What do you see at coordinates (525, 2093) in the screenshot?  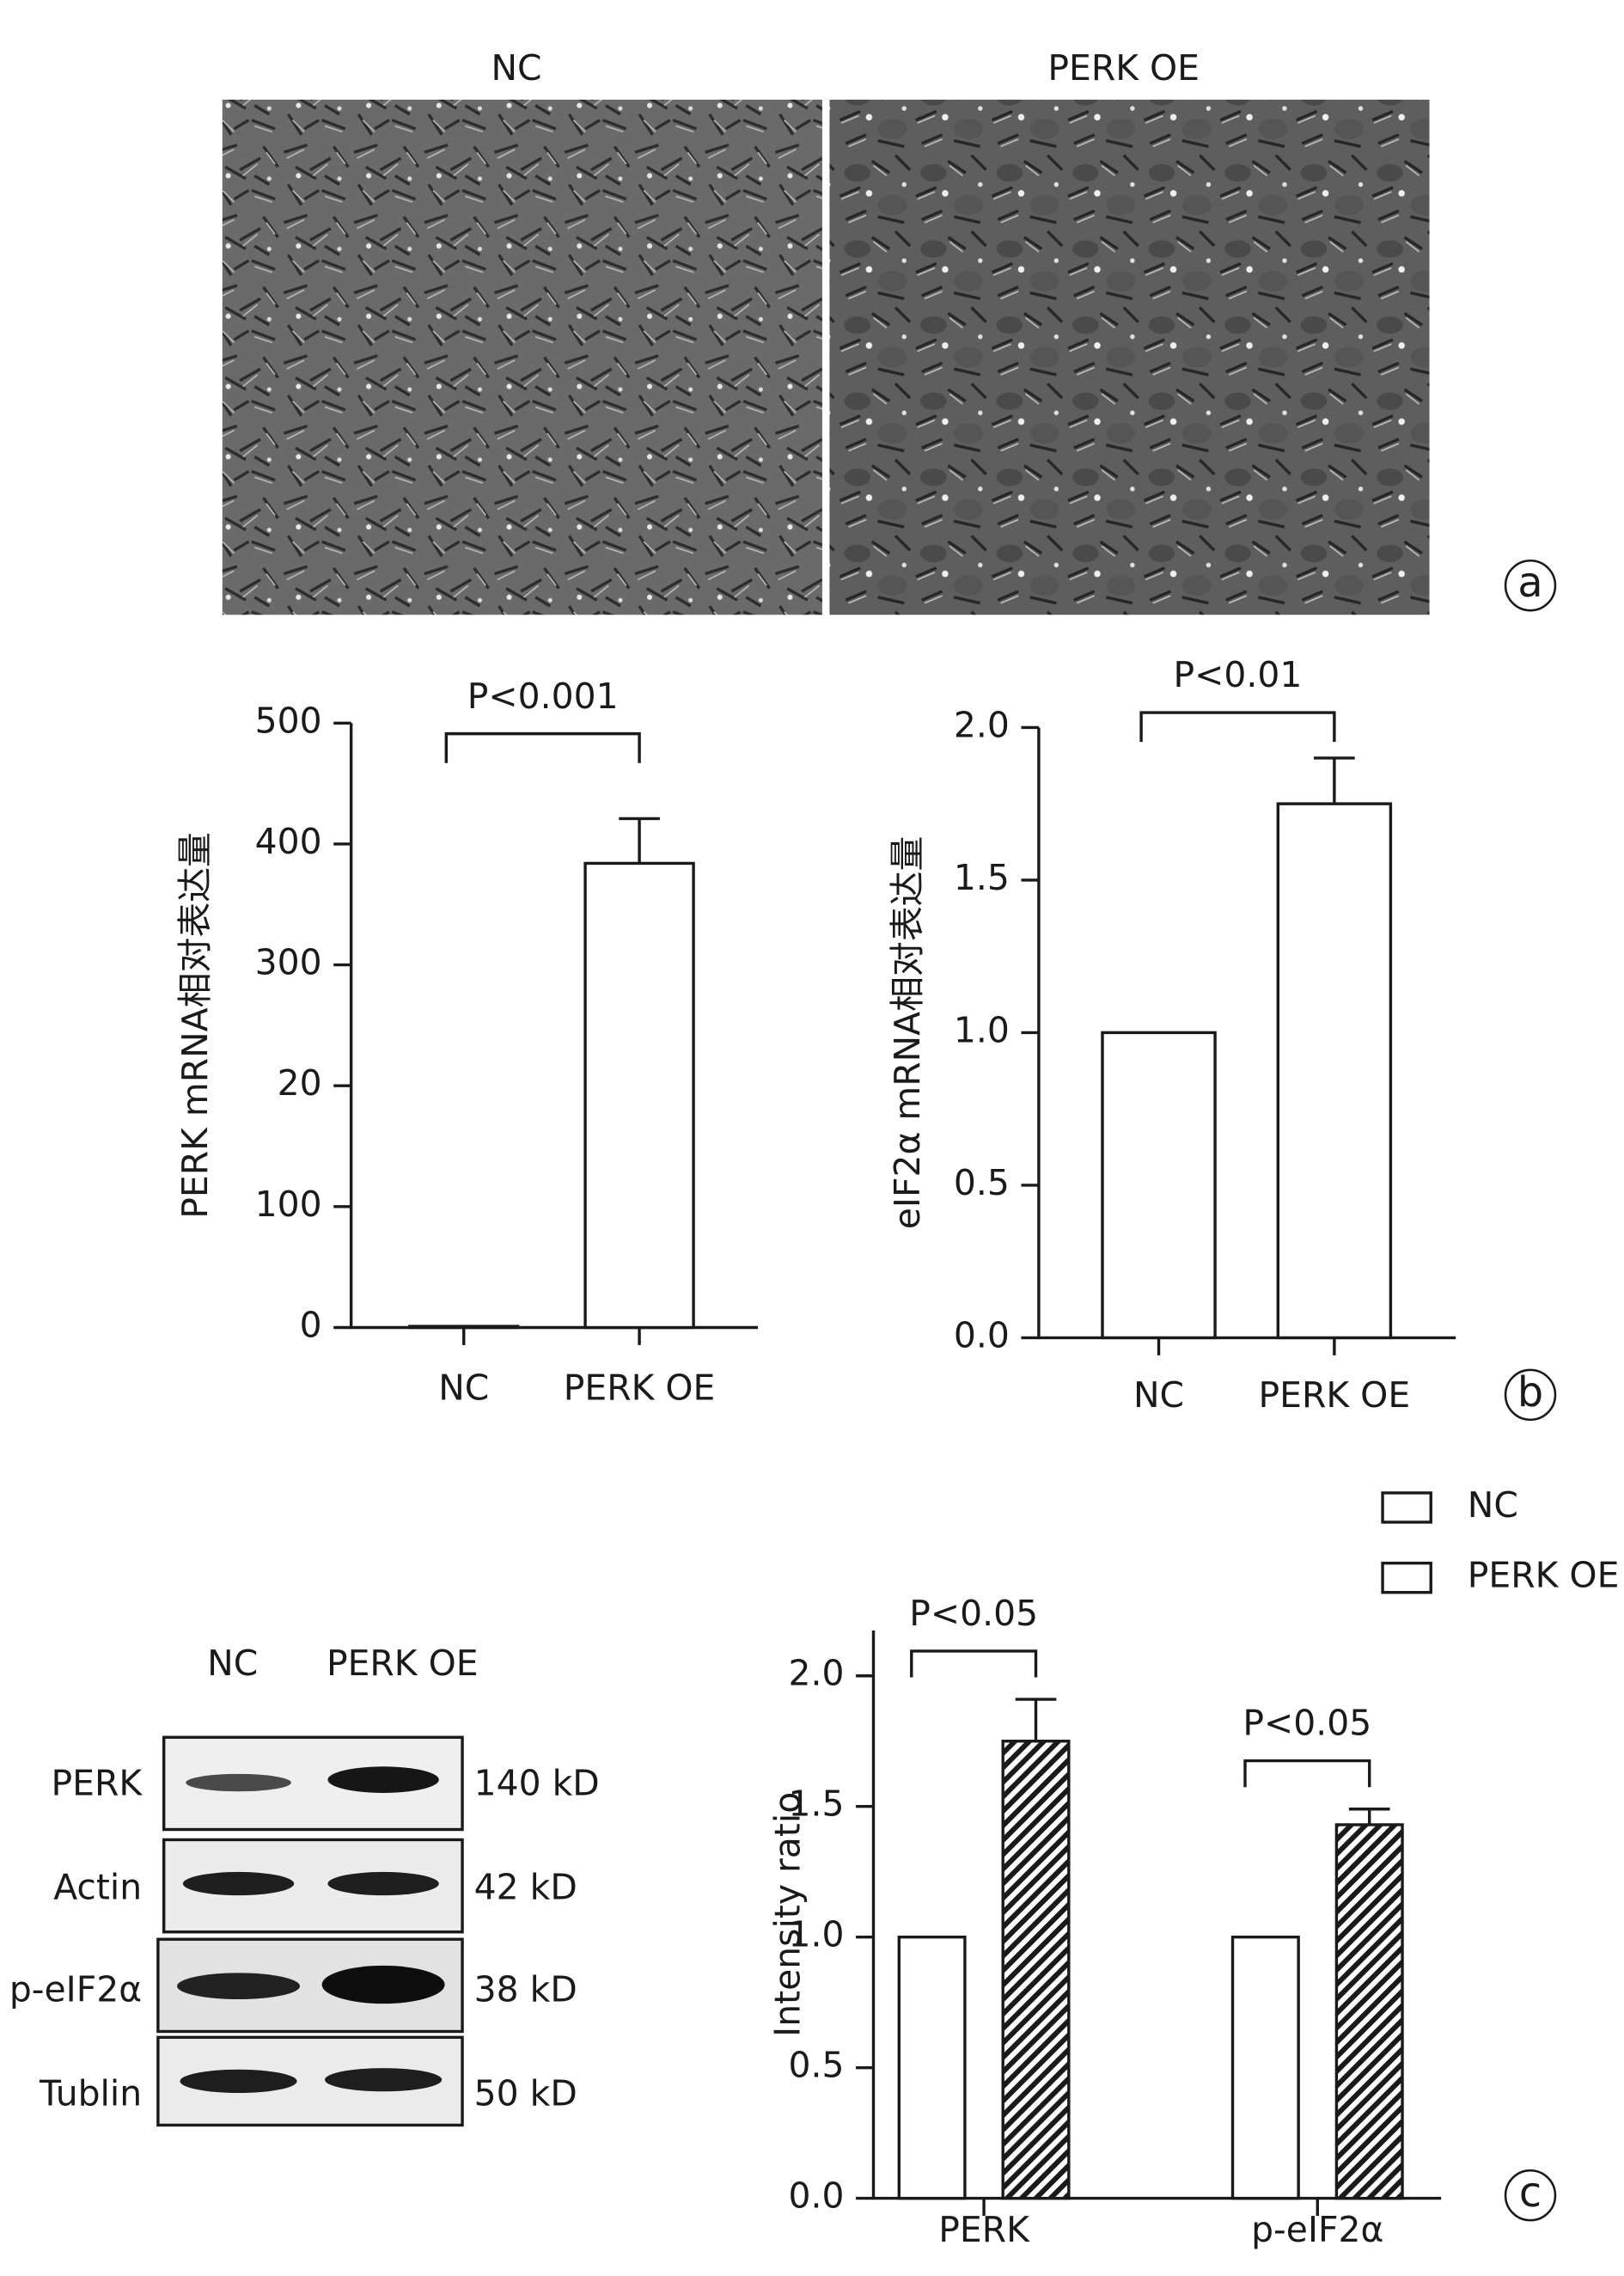 I see `blot-size-label: 50 kD` at bounding box center [525, 2093].